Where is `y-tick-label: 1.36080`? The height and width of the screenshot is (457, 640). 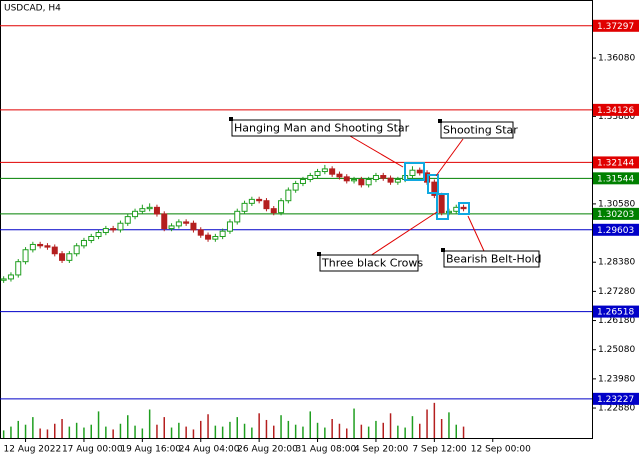 y-tick-label: 1.36080 is located at coordinates (616, 59).